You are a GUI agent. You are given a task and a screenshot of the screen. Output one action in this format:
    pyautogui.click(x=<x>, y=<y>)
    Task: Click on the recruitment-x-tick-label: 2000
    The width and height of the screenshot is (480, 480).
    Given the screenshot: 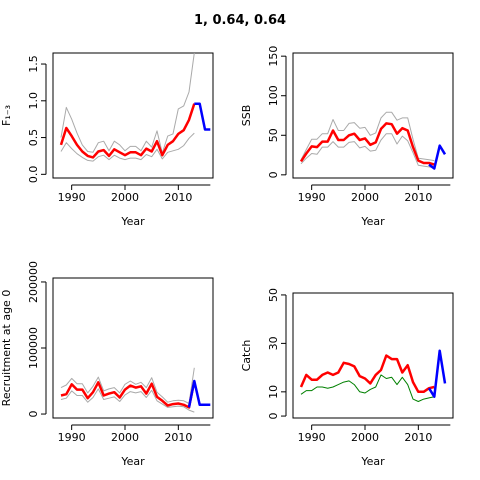 What is the action you would take?
    pyautogui.click(x=125, y=437)
    